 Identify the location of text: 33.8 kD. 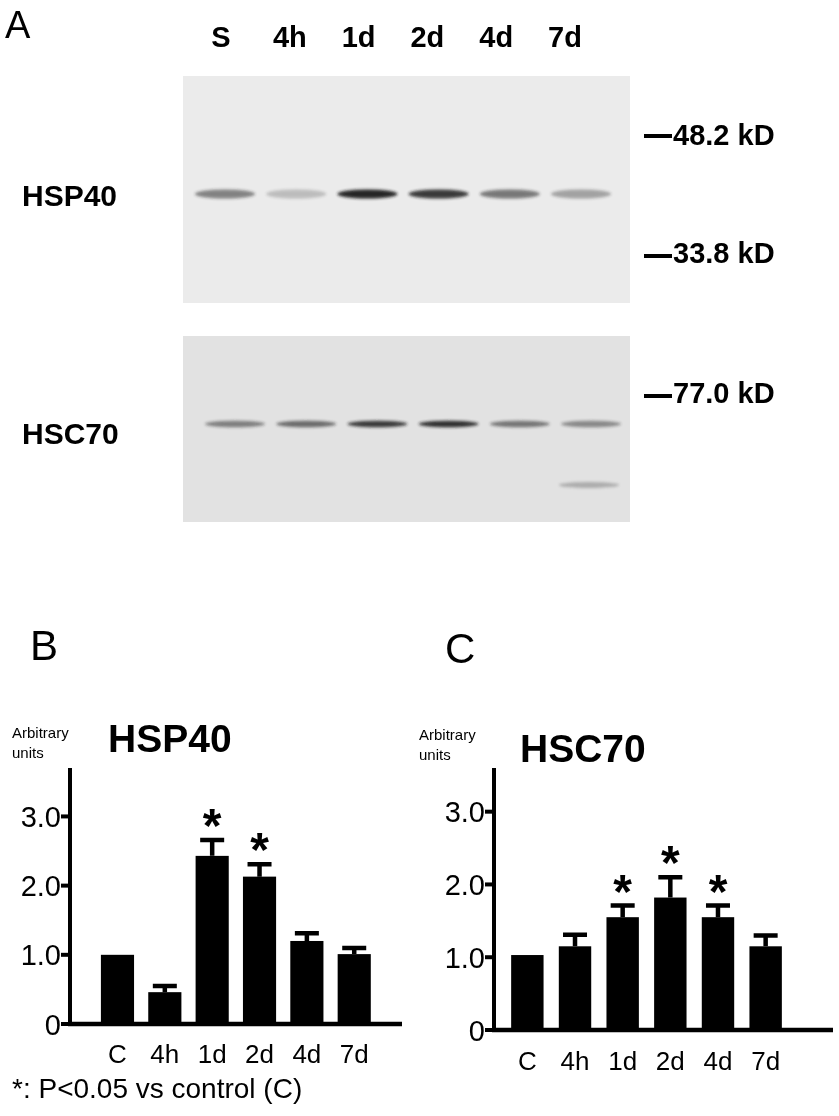
(724, 253).